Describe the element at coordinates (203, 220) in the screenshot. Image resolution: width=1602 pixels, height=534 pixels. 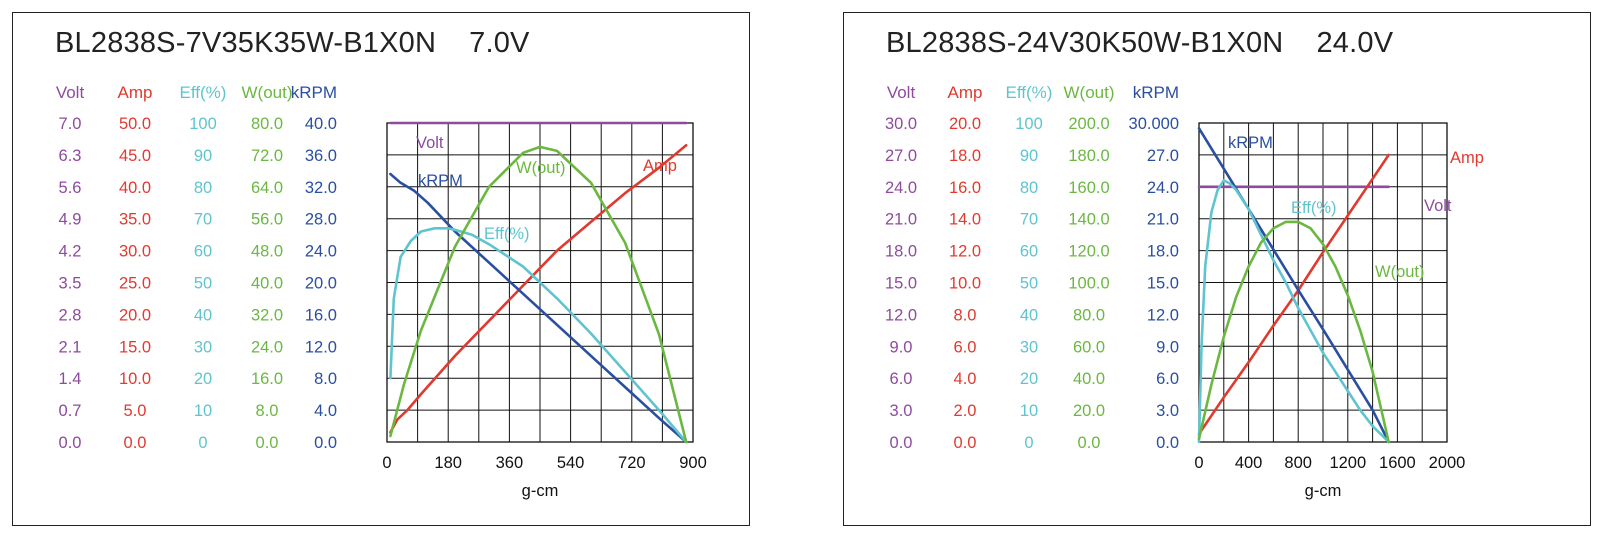
I see `axis-tick-label: 70` at that location.